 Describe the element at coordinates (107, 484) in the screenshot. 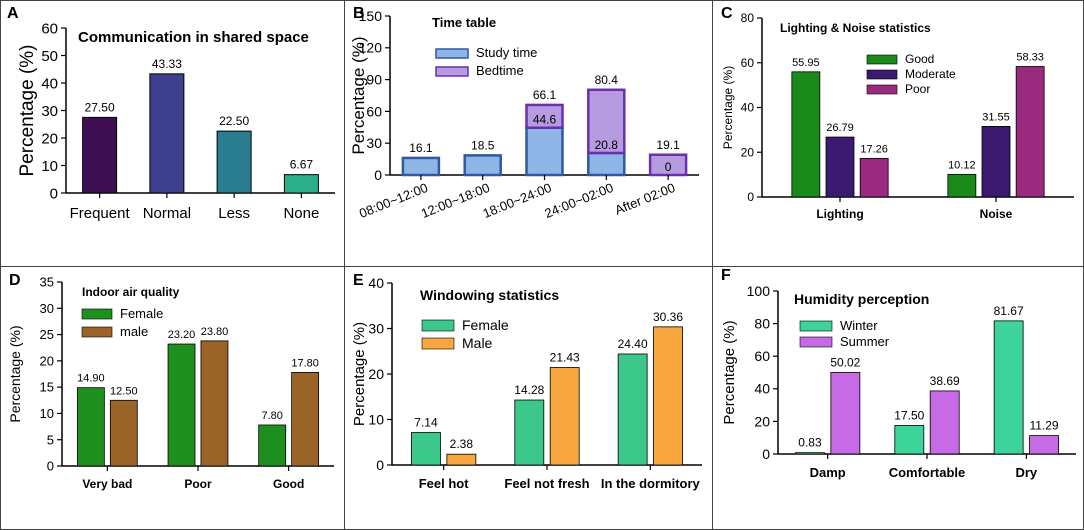

I see `x-tick-label: Very bad` at that location.